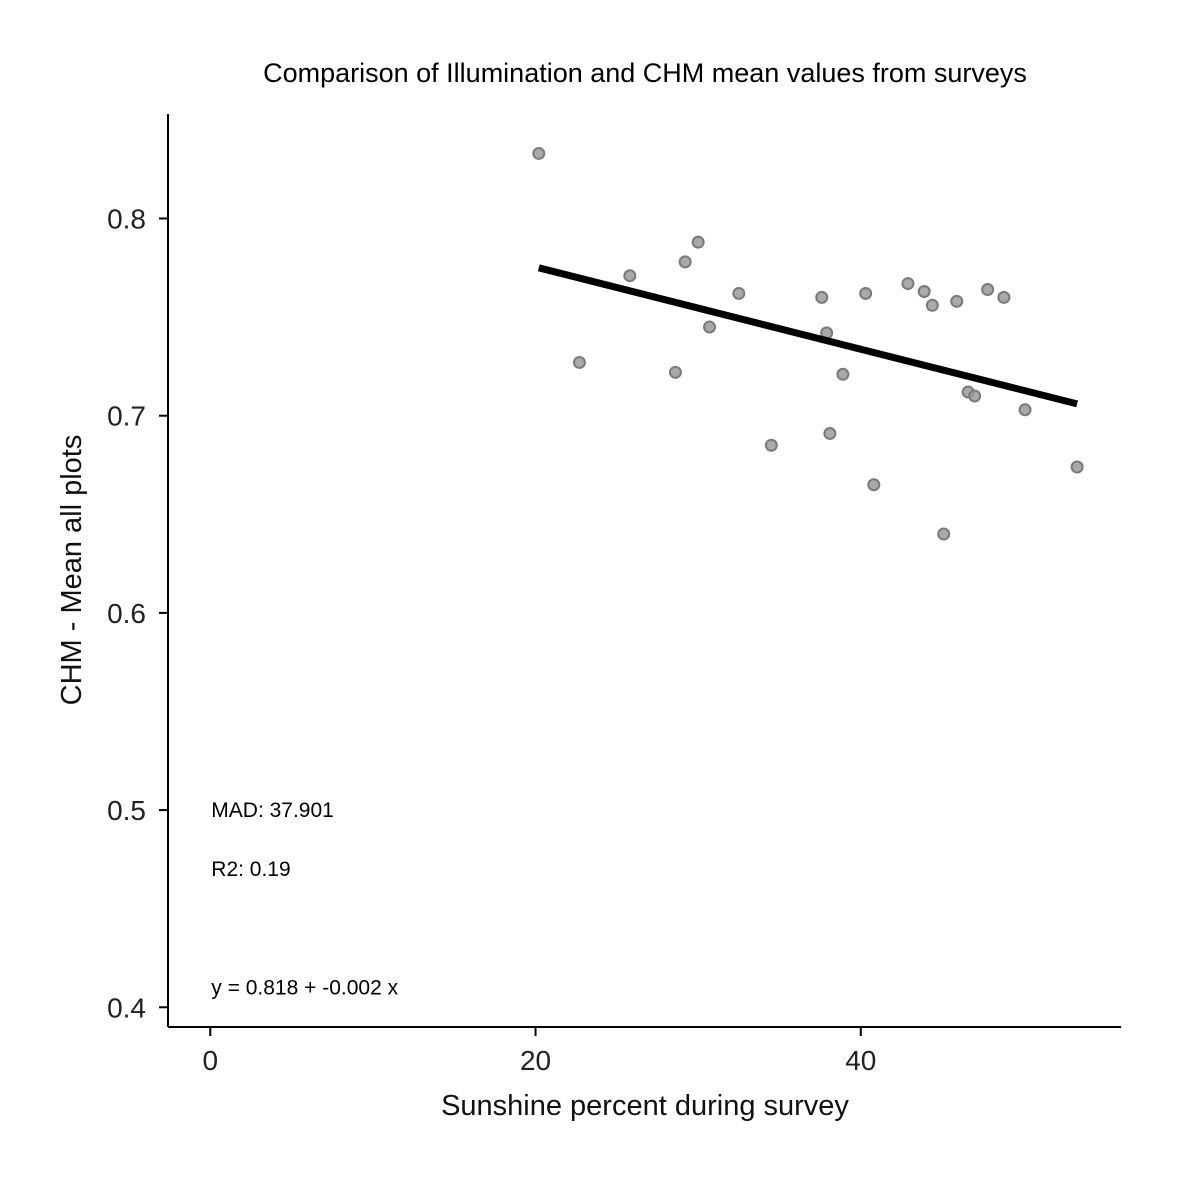 This screenshot has width=1181, height=1181. What do you see at coordinates (645, 1106) in the screenshot?
I see `x-axis-label: Sunshine percent during survey` at bounding box center [645, 1106].